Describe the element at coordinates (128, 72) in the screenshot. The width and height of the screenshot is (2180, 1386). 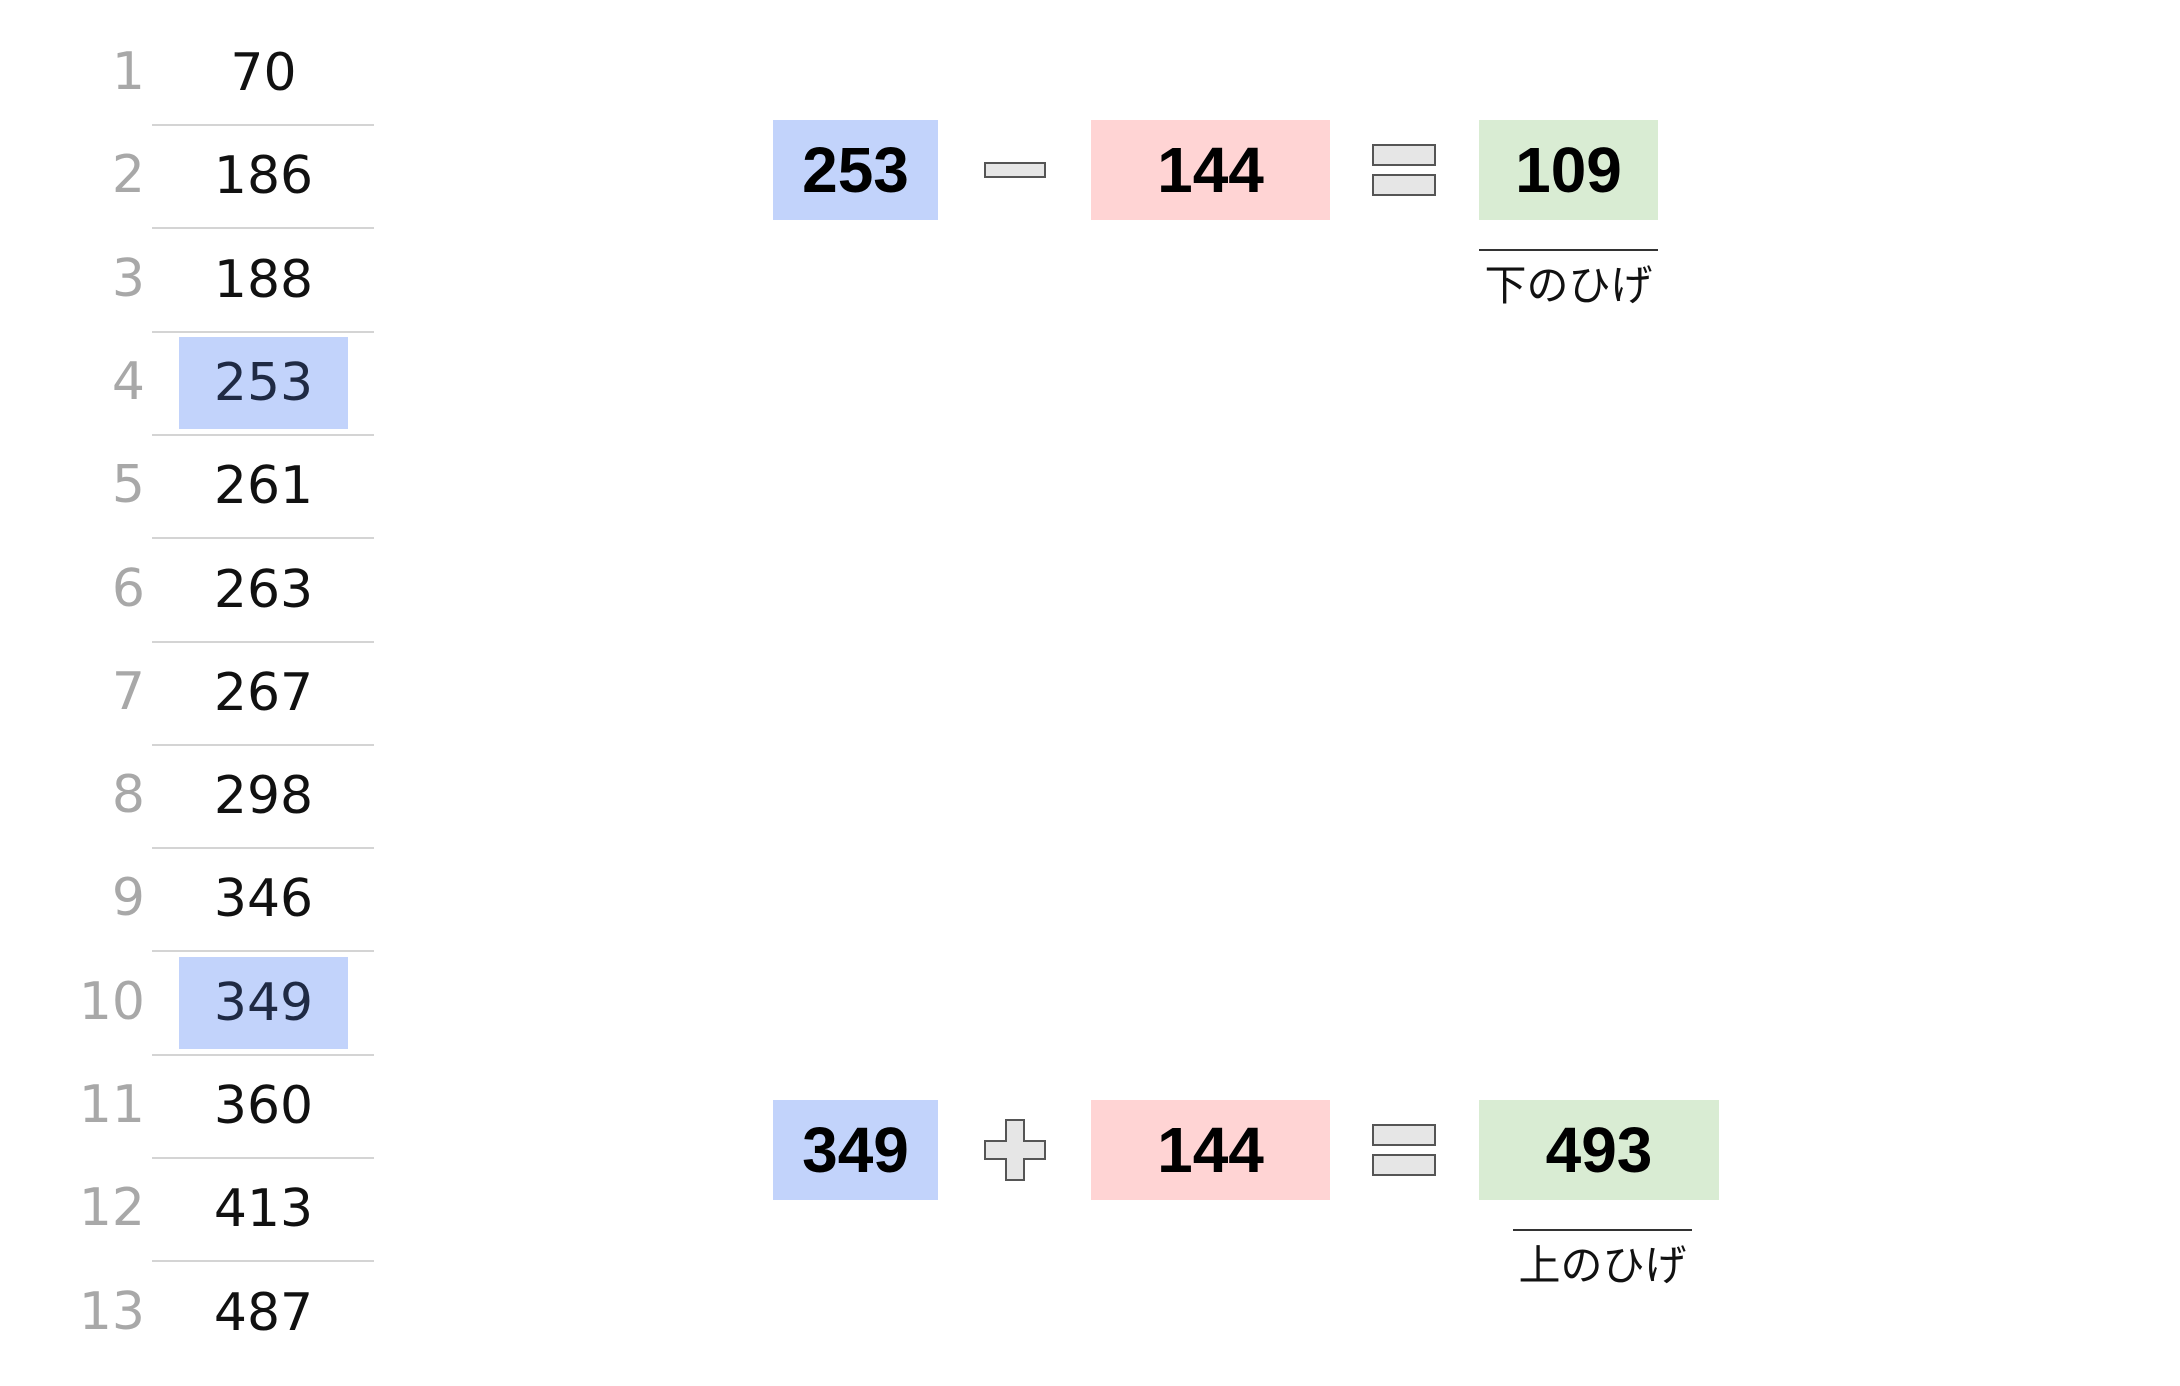
I see `row-index: 1` at that location.